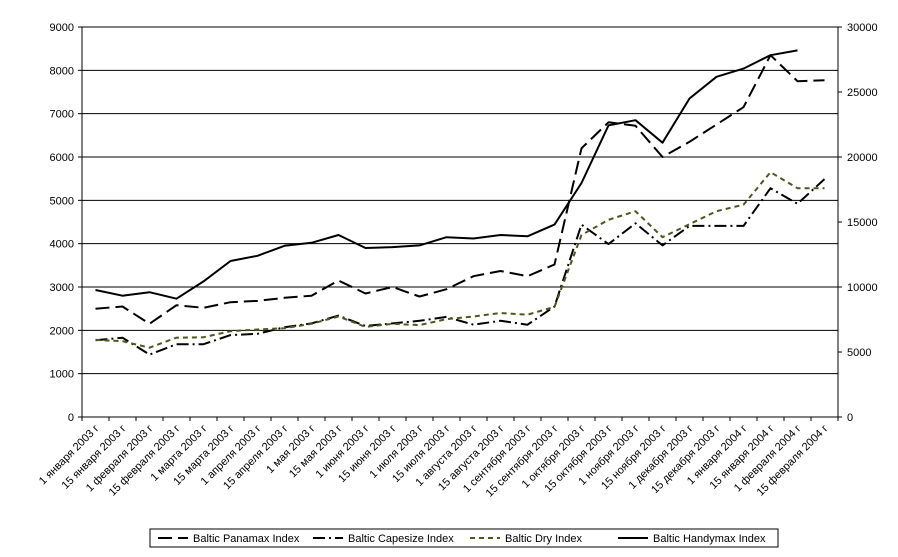 The height and width of the screenshot is (557, 898). Describe the element at coordinates (862, 28) in the screenshot. I see `right-axis-tick-label: 30000` at that location.